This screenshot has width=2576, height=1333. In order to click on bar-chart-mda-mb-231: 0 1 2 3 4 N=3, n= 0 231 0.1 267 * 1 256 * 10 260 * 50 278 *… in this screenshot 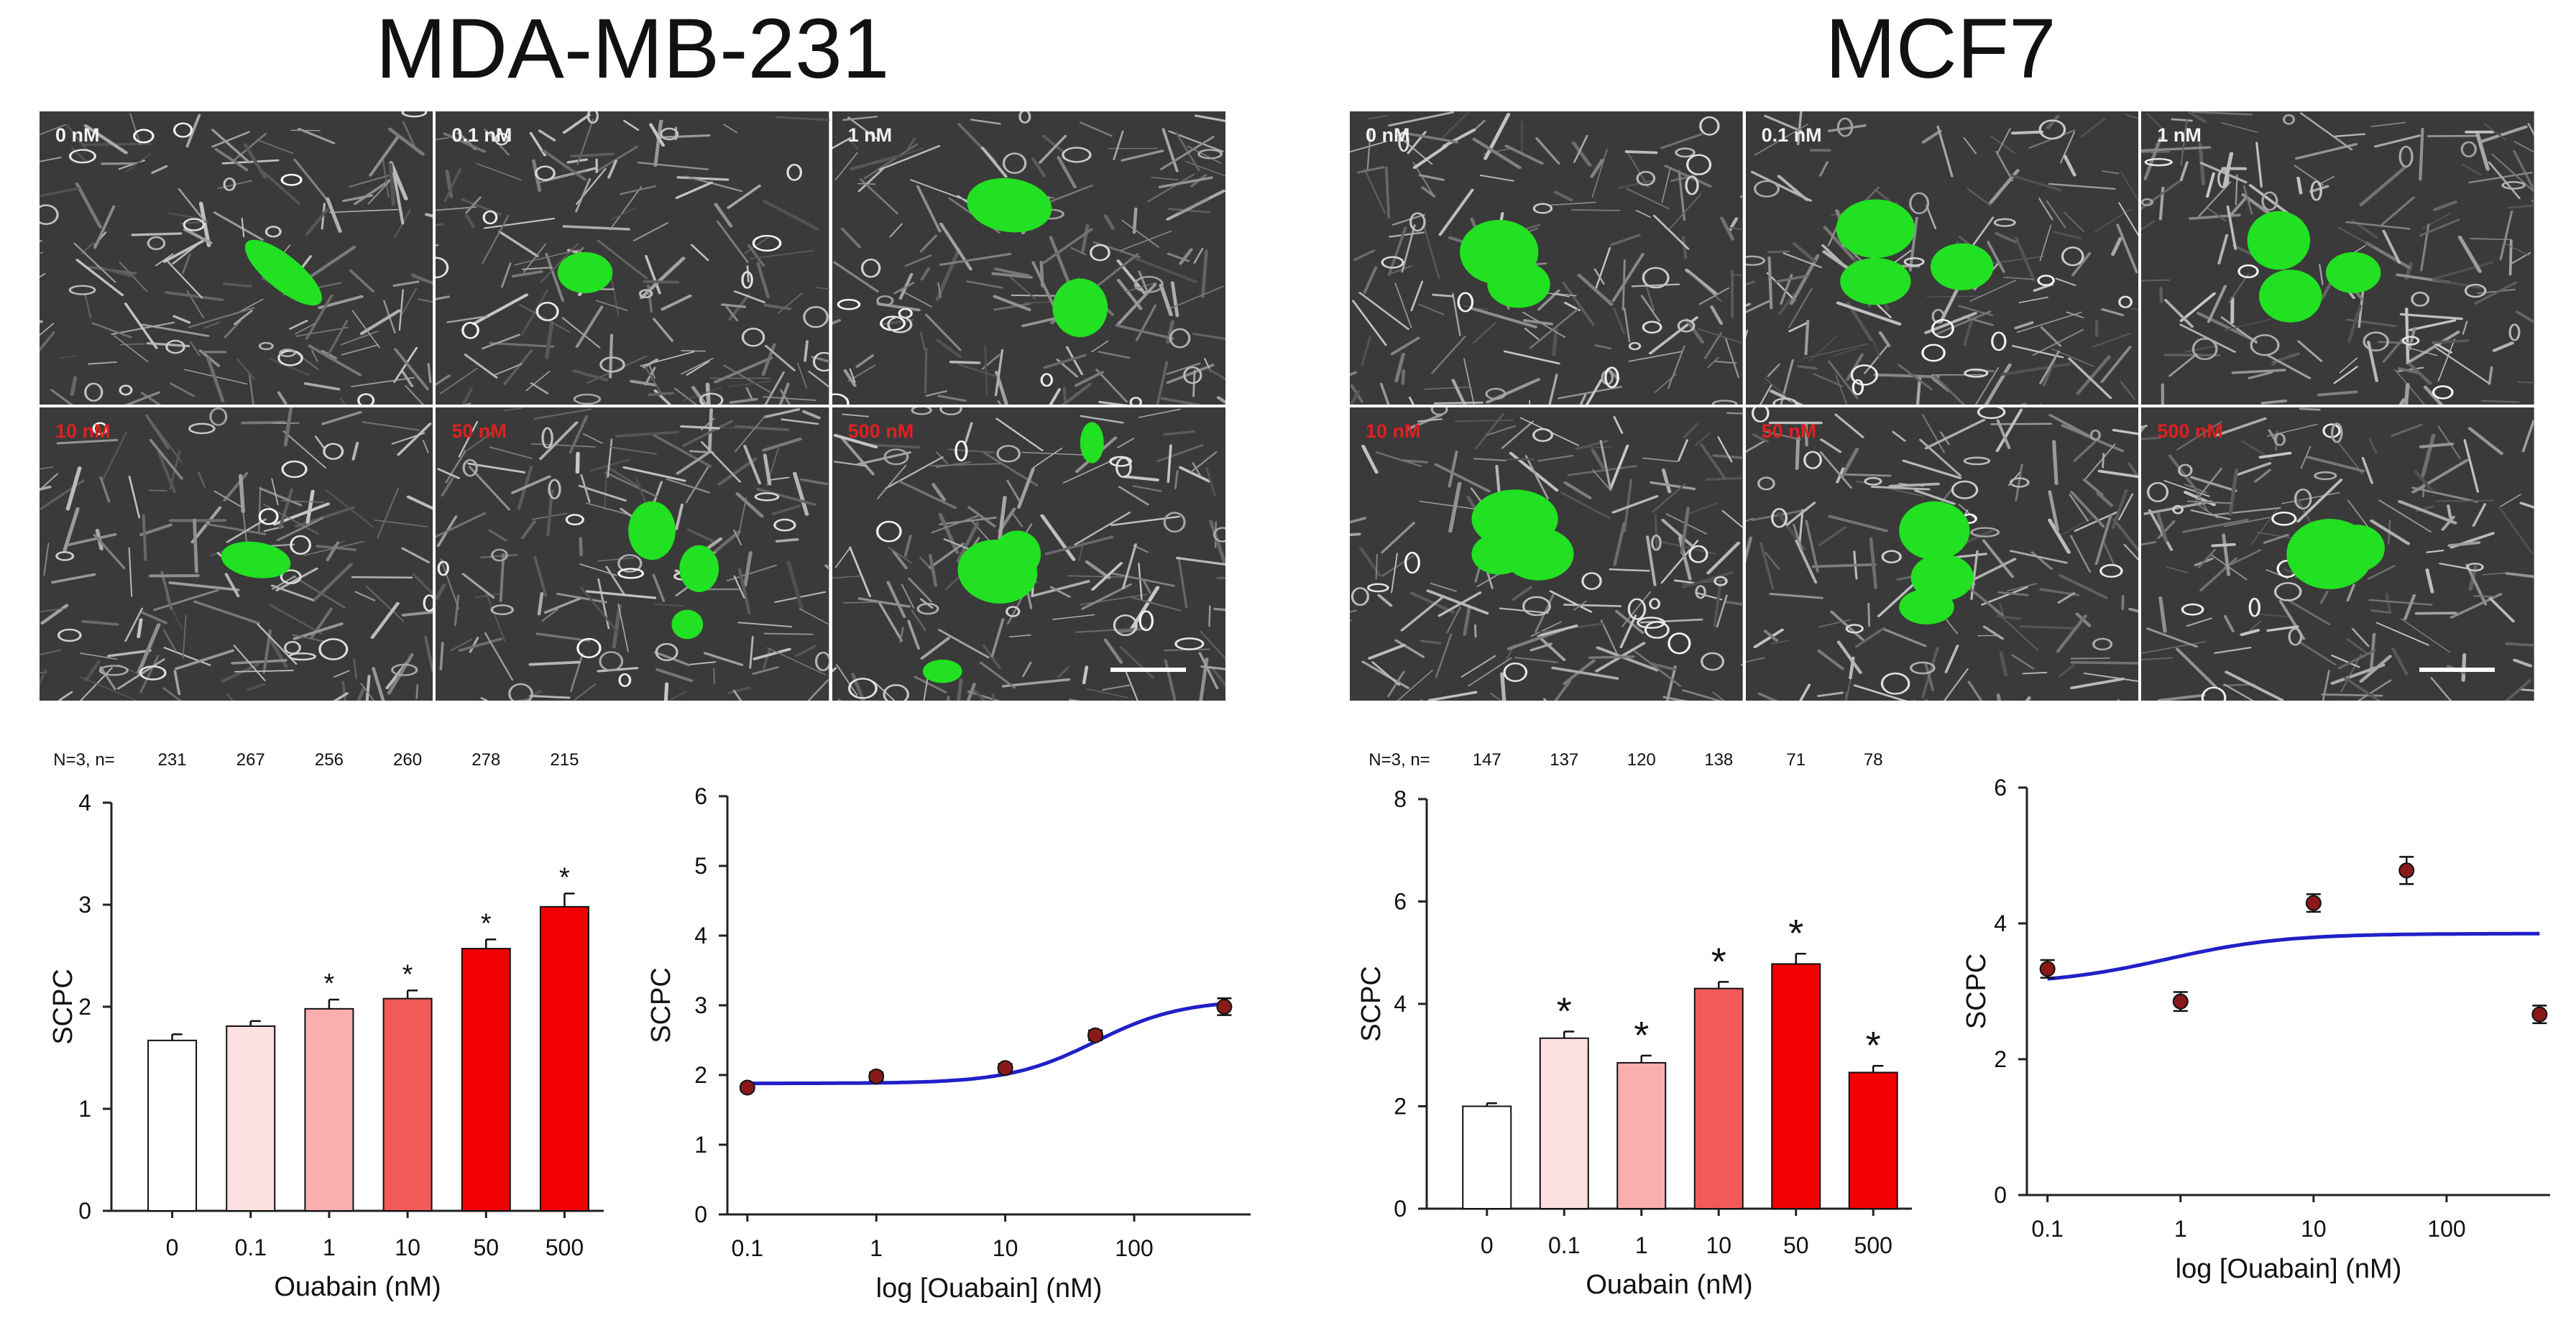, I will do `click(326, 1026)`.